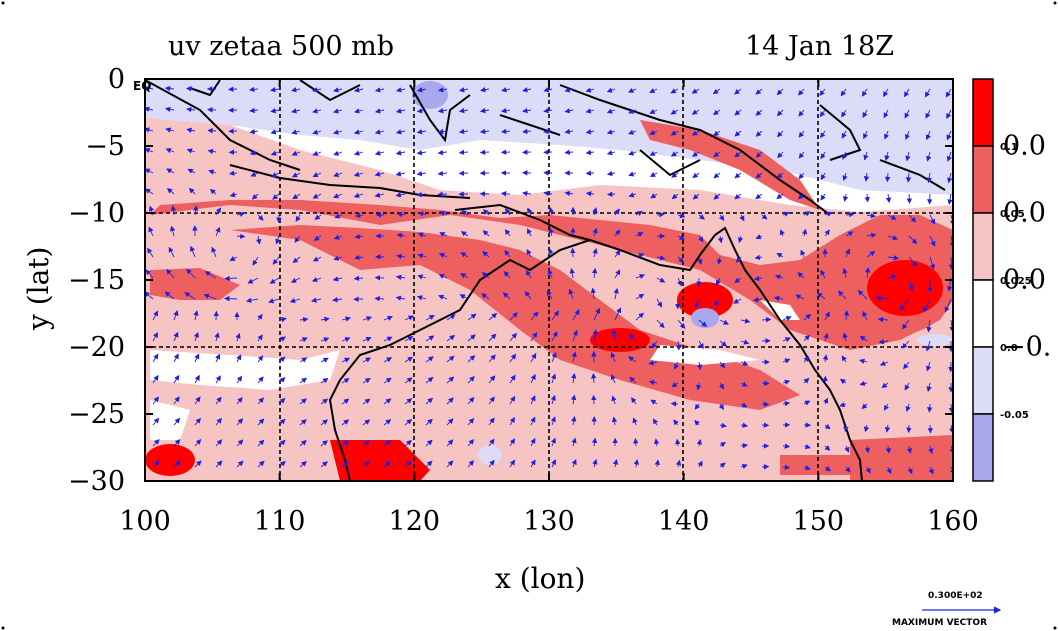  I want to click on colorbar-level-label: 0.05, so click(1012, 214).